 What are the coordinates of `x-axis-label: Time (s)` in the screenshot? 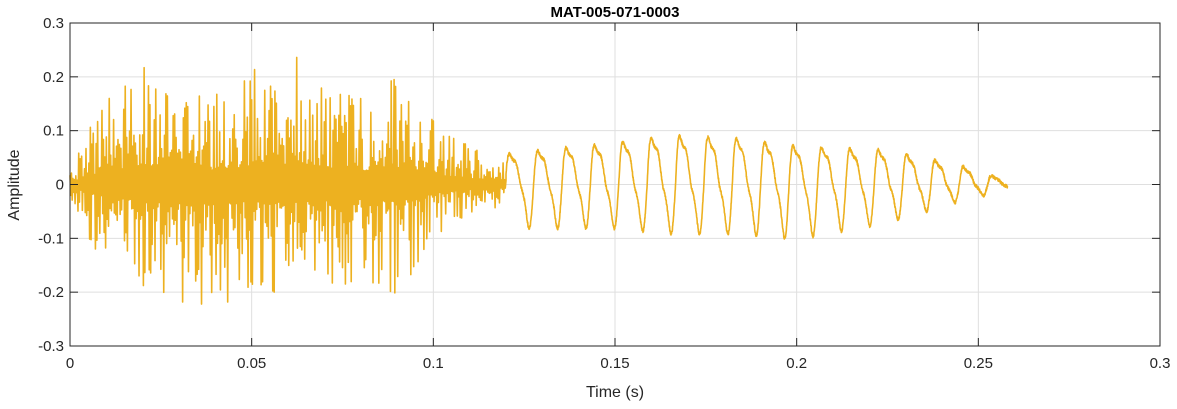 It's located at (615, 392).